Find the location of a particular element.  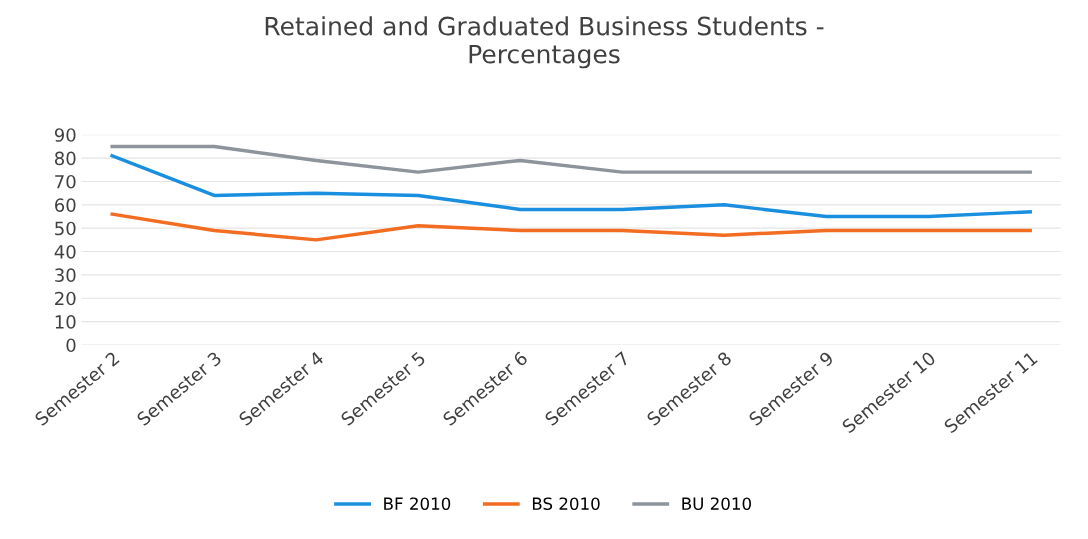

y-tick-label: 40 is located at coordinates (65, 251).